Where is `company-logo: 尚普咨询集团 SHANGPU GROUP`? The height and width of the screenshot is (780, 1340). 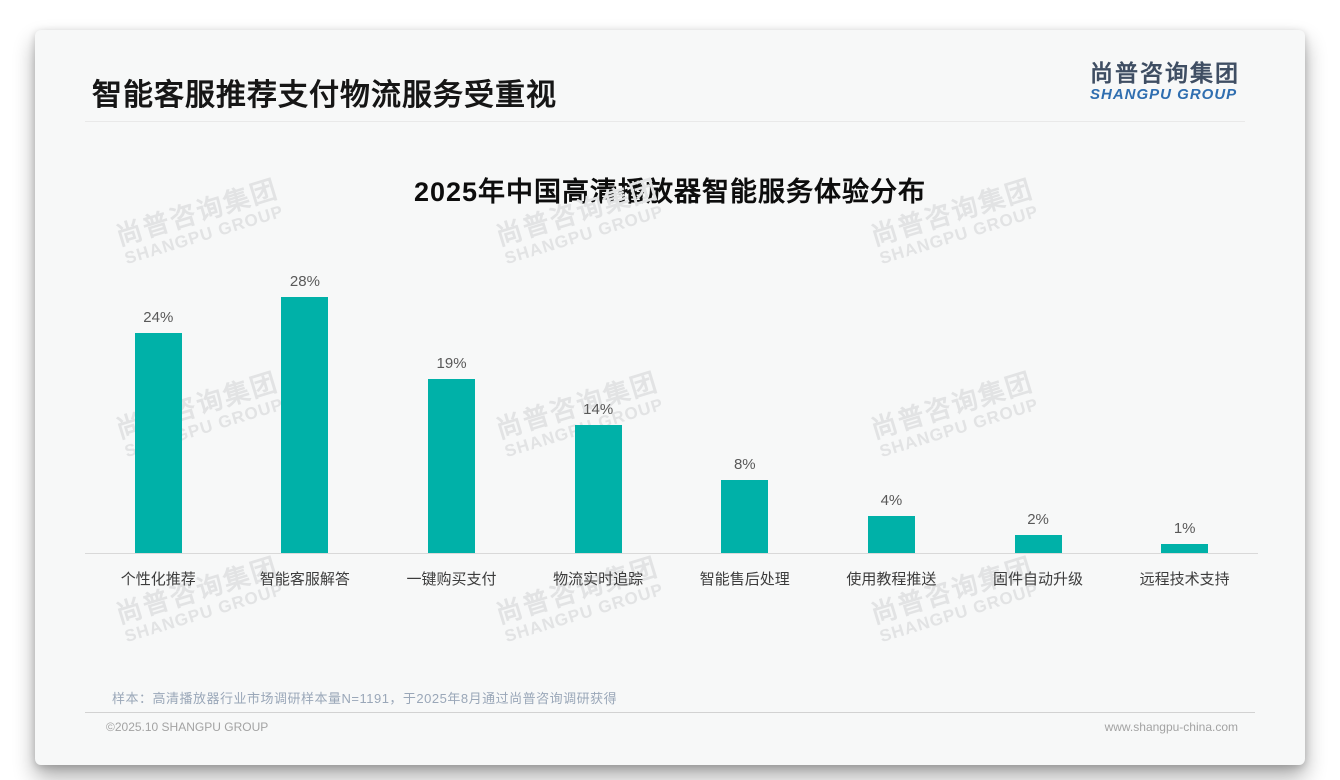
company-logo: 尚普咨询集团 SHANGPU GROUP is located at coordinates (1165, 81).